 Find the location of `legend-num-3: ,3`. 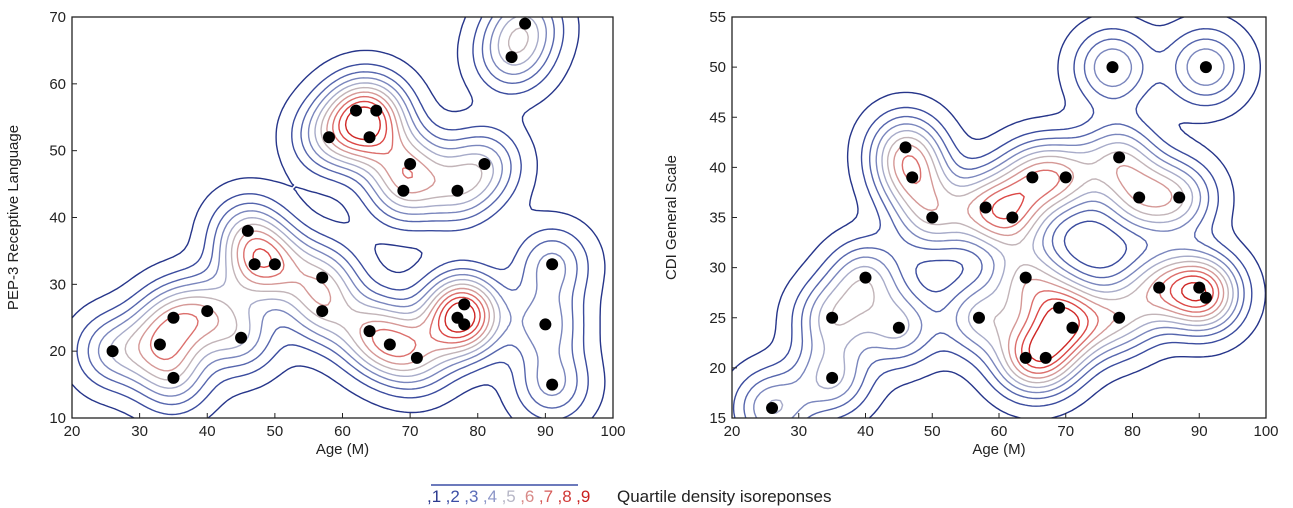

legend-num-3: ,3 is located at coordinates (471, 496).